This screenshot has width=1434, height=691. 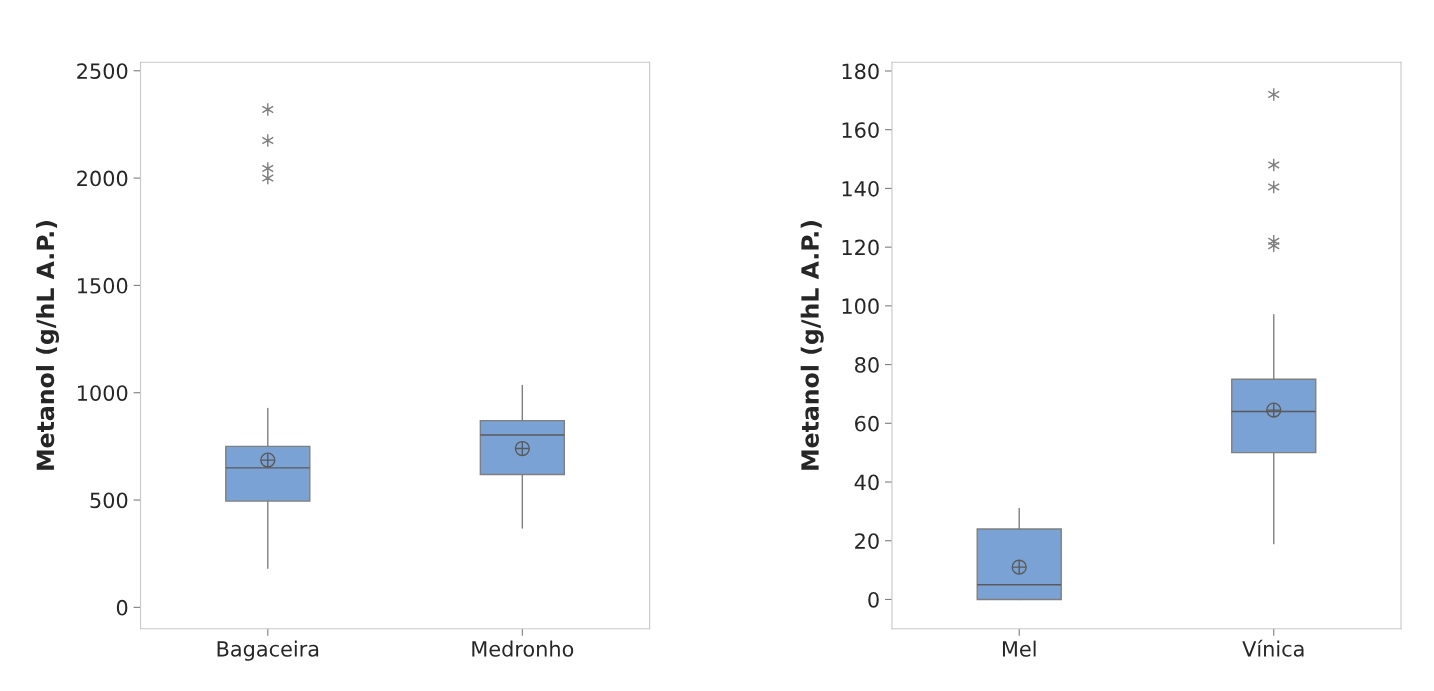 What do you see at coordinates (860, 188) in the screenshot?
I see `y-tick-label: 140` at bounding box center [860, 188].